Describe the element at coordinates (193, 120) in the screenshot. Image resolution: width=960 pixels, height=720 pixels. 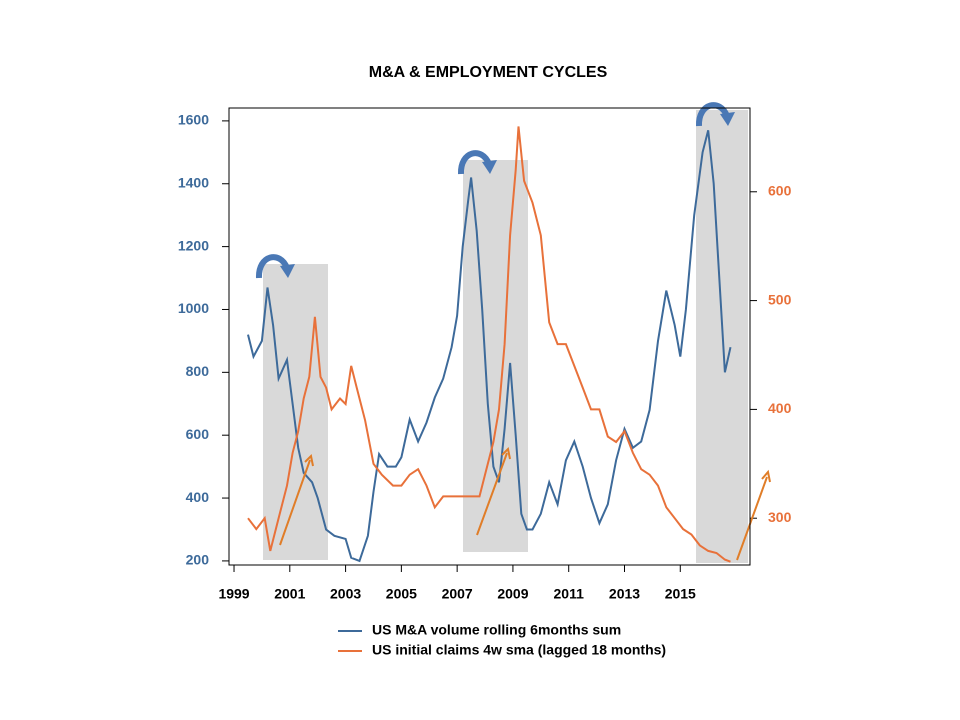
I see `y-tick-label: 1600` at that location.